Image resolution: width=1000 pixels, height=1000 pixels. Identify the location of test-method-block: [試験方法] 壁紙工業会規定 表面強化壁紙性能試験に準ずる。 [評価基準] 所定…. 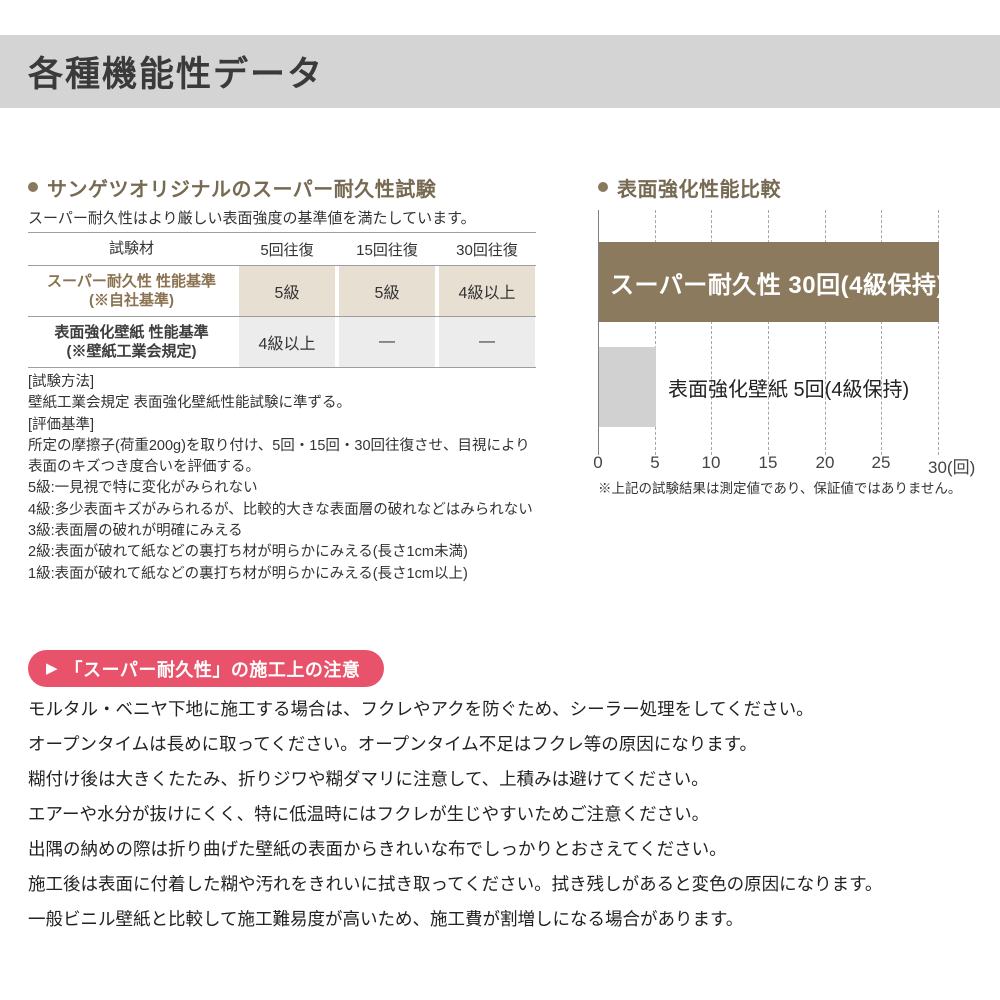
(300, 478).